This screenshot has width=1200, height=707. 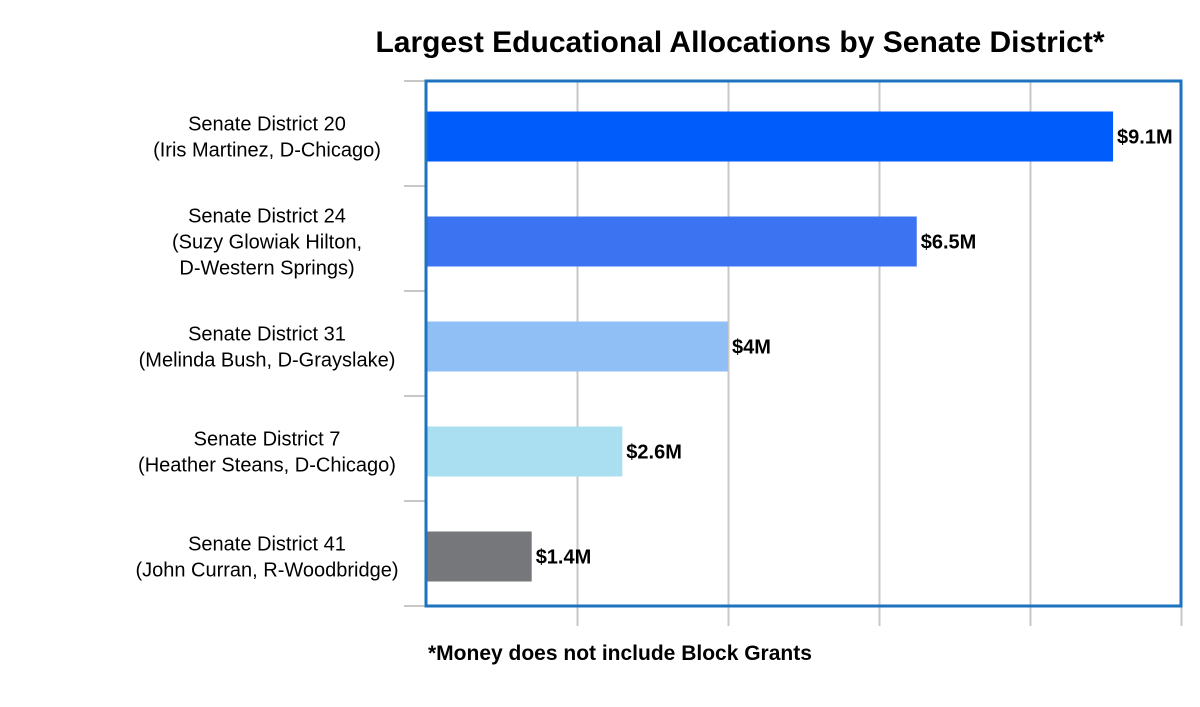 I want to click on footnote: *Money does not include Block Grants, so click(x=620, y=653).